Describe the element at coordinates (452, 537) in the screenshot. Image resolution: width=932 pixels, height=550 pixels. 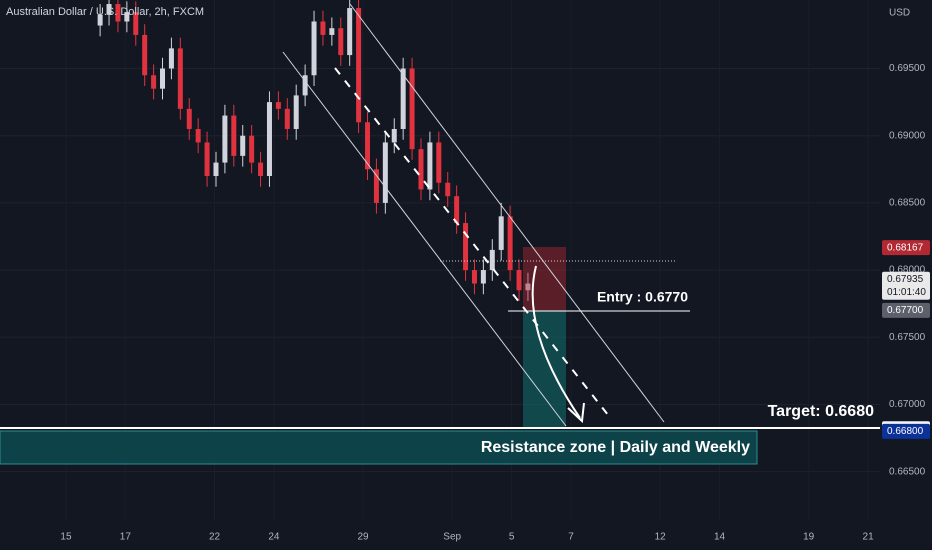
I see `x-tick-label: Sep` at that location.